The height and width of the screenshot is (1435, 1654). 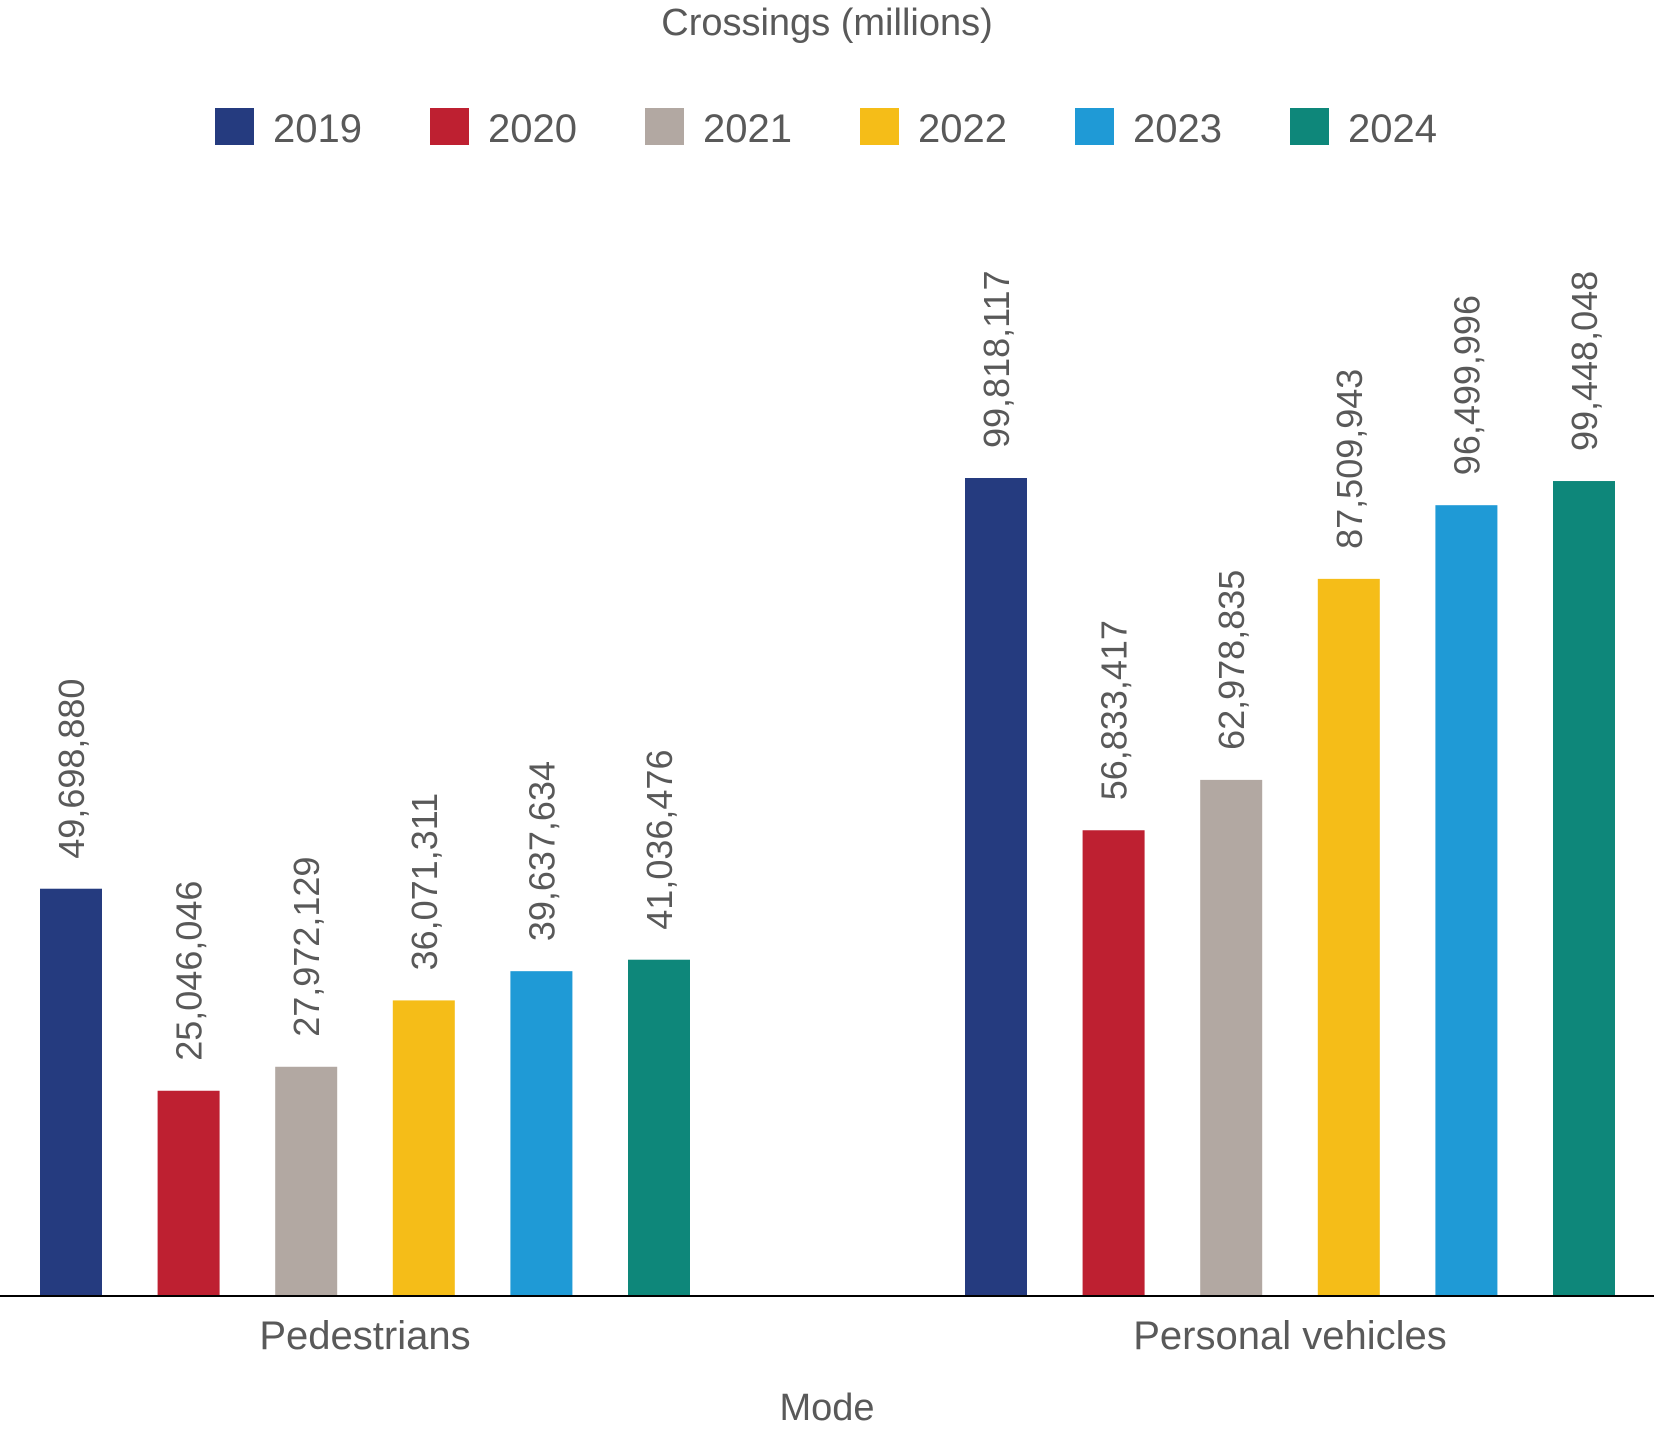 I want to click on value-label-personal-vehicles-2022: 87,509,943, so click(x=1349, y=459).